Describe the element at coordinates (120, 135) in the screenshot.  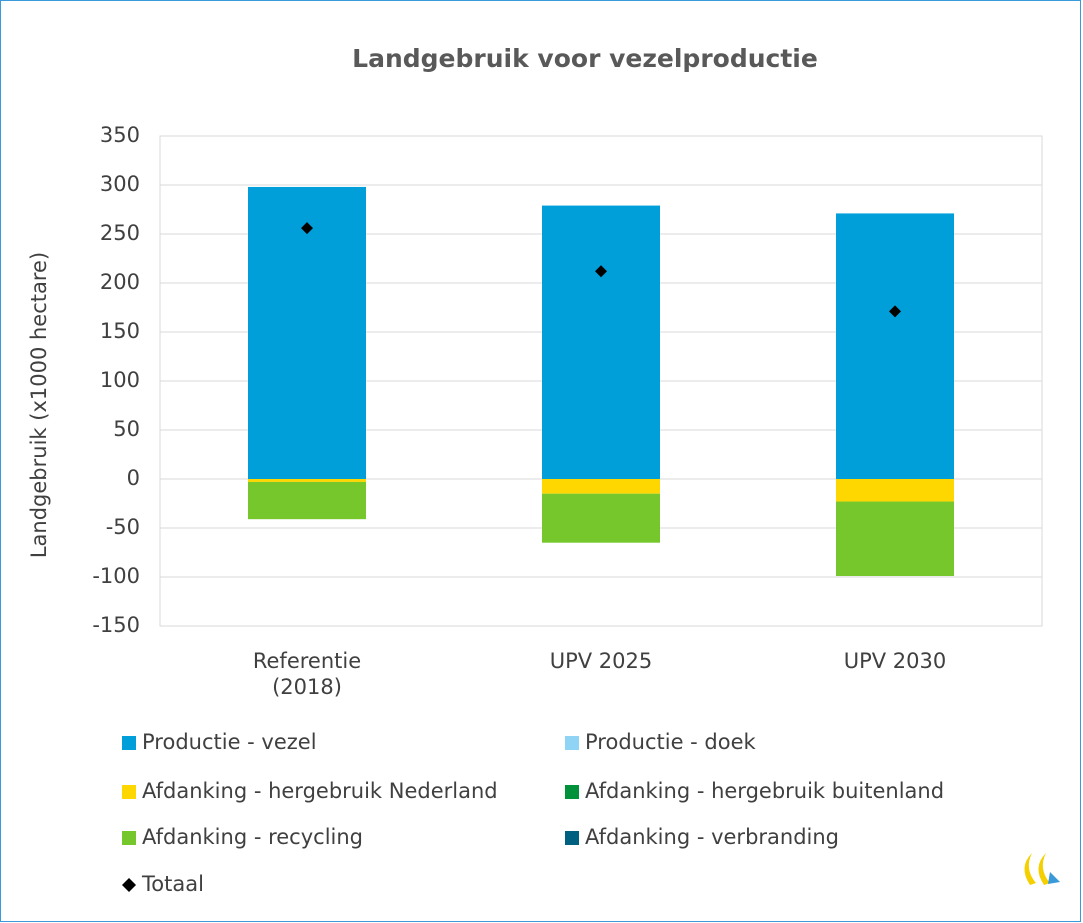
I see `y-tick-label: 350` at that location.